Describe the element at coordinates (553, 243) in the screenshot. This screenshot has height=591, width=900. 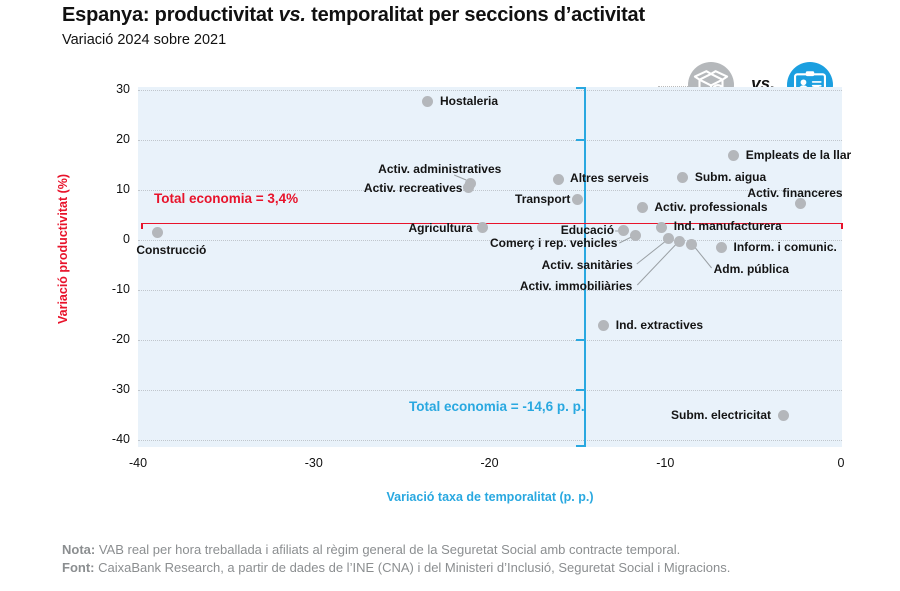
I see `data-point-label: Comerç i rep. vehicles` at that location.